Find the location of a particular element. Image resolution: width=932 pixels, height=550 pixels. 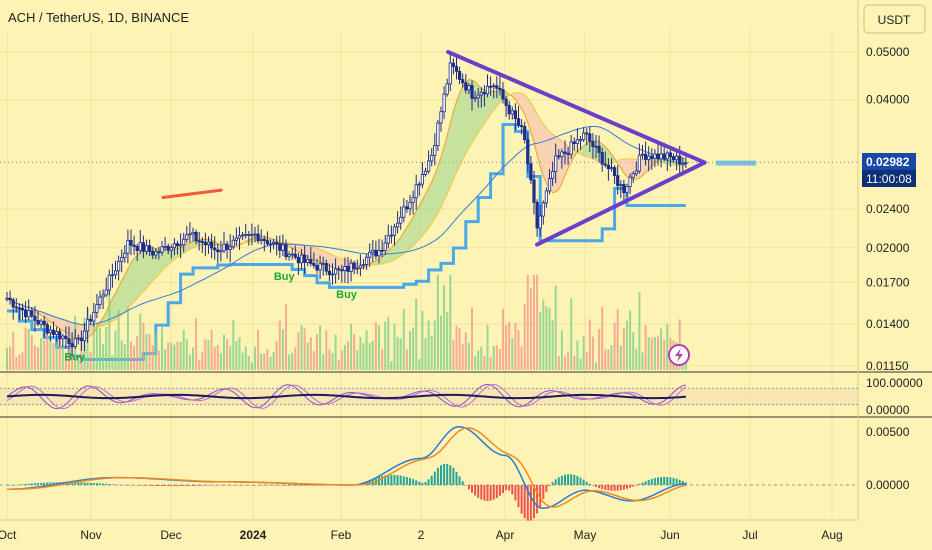

buy-signal-label: Buy is located at coordinates (285, 277).